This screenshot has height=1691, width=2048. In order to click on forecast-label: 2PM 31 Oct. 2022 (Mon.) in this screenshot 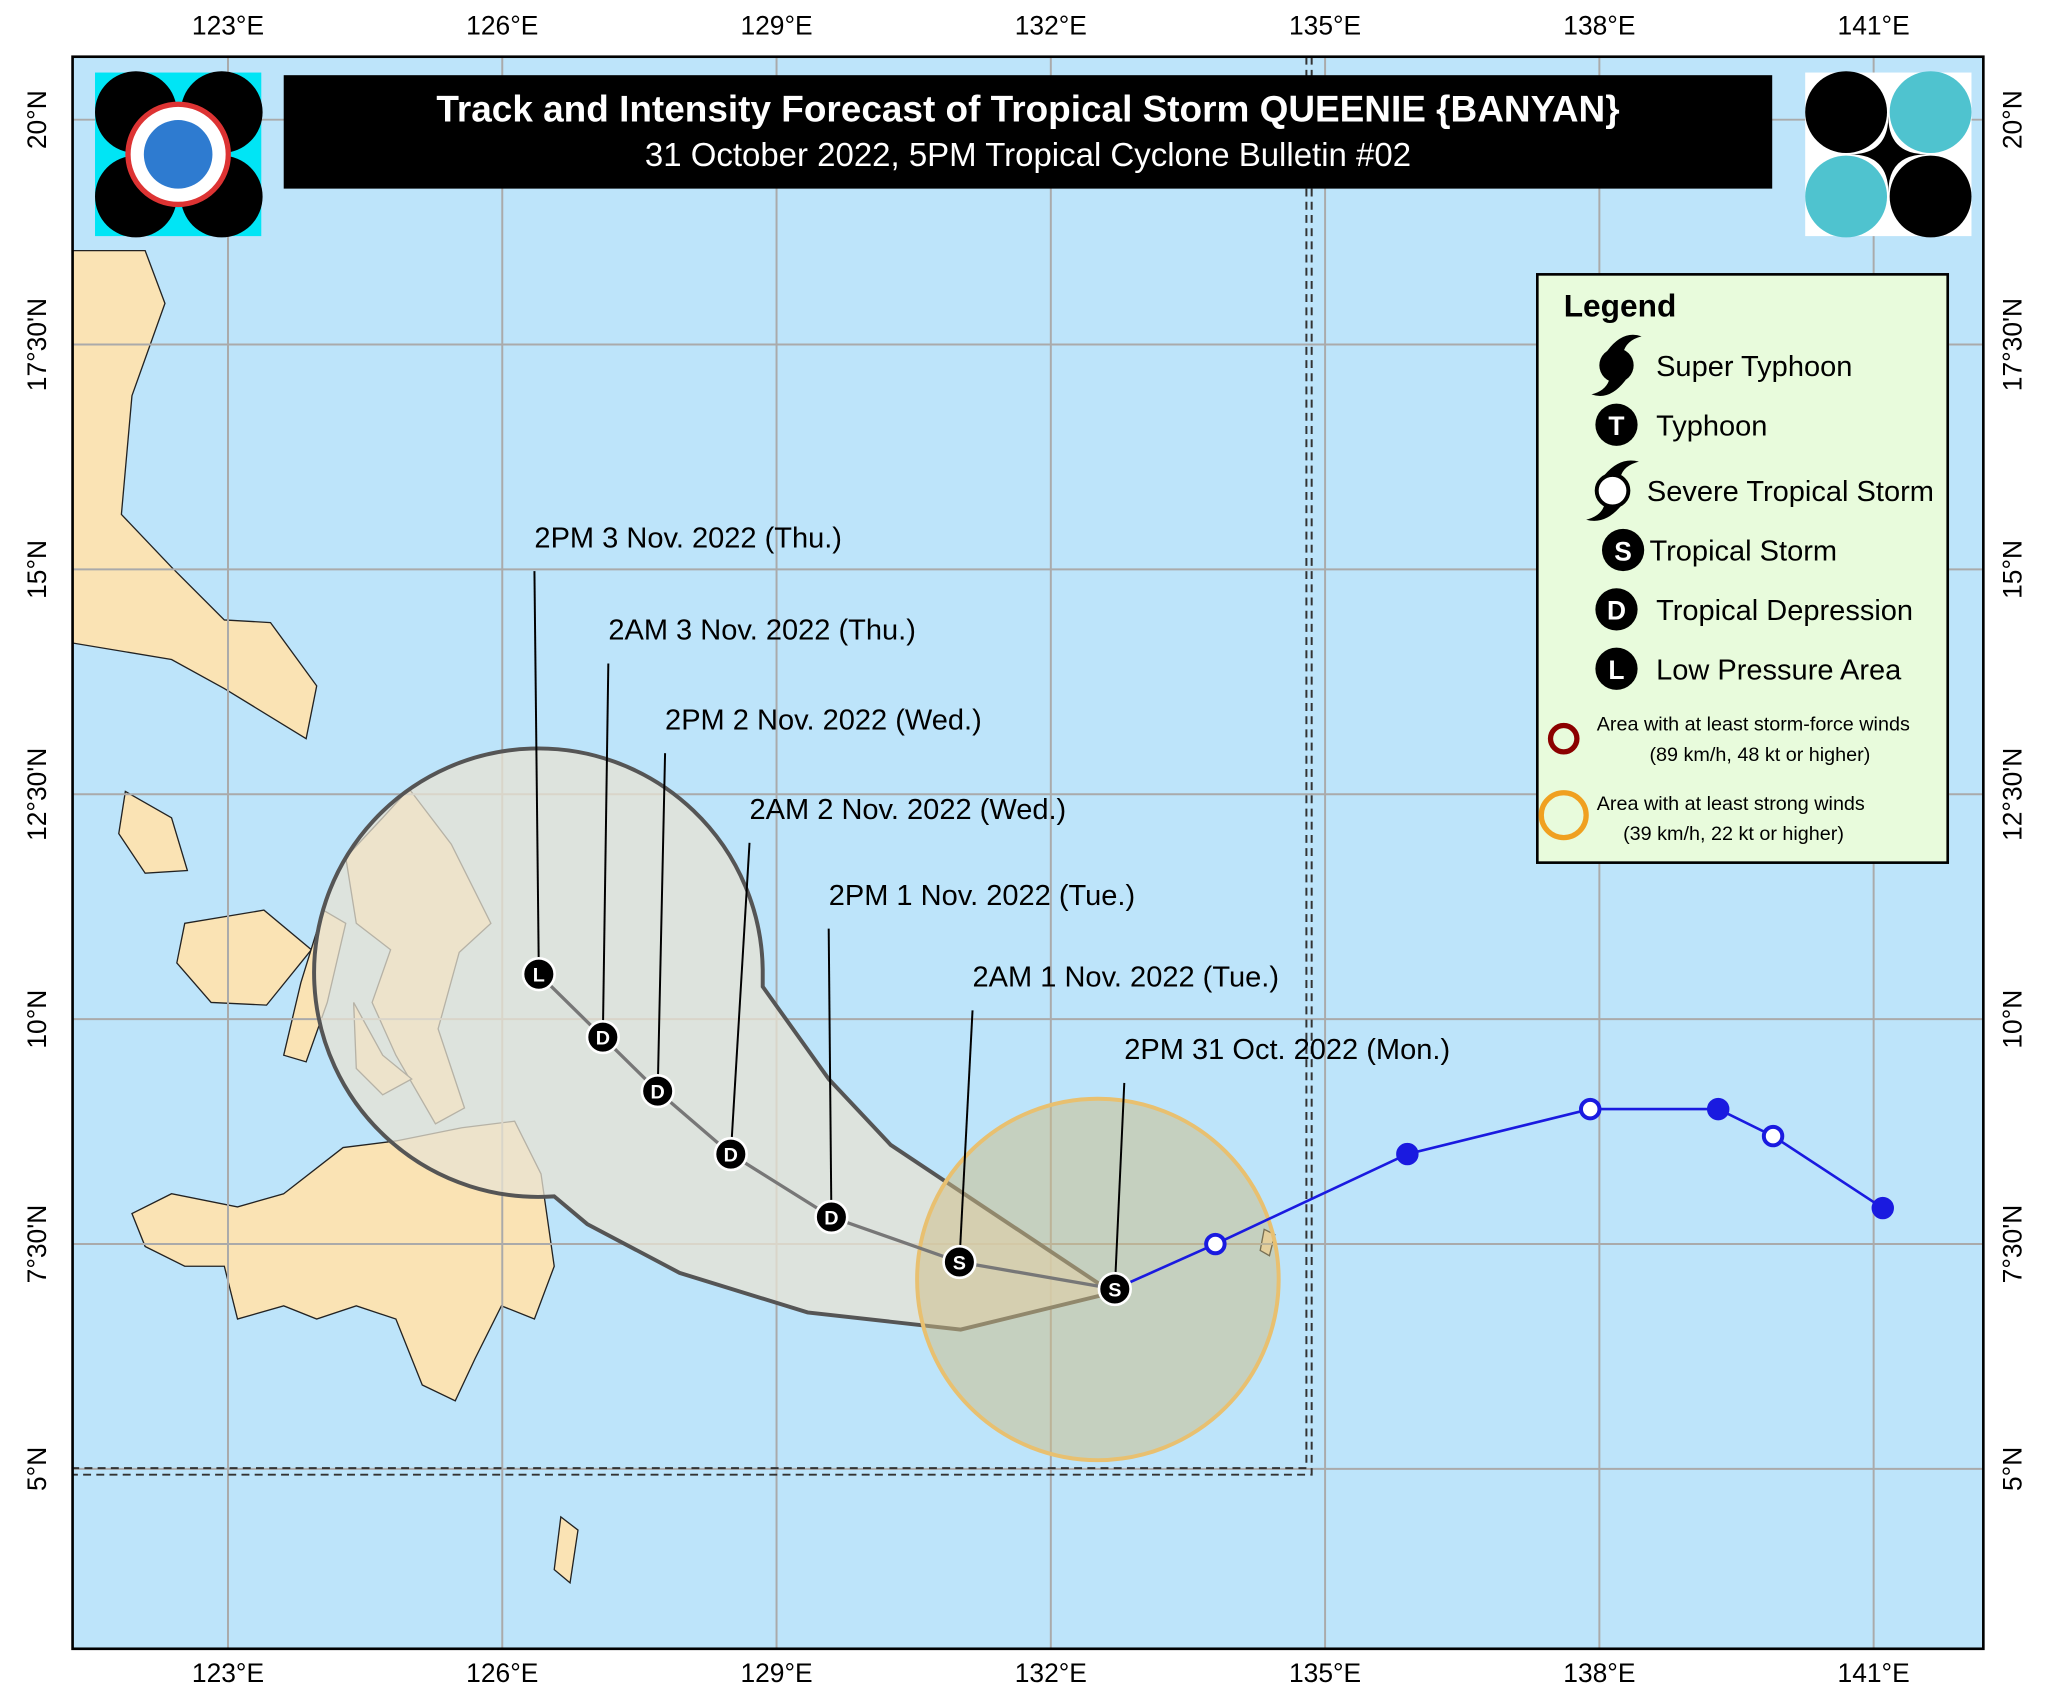, I will do `click(1287, 1050)`.